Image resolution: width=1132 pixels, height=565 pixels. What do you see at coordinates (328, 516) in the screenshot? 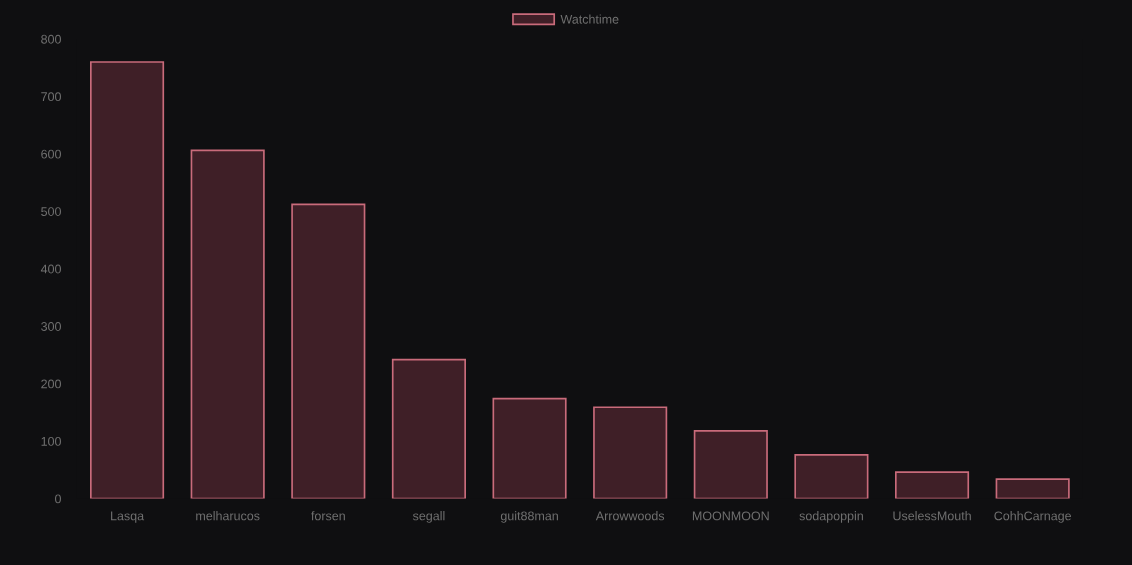
I see `x-tick-label: forsen` at bounding box center [328, 516].